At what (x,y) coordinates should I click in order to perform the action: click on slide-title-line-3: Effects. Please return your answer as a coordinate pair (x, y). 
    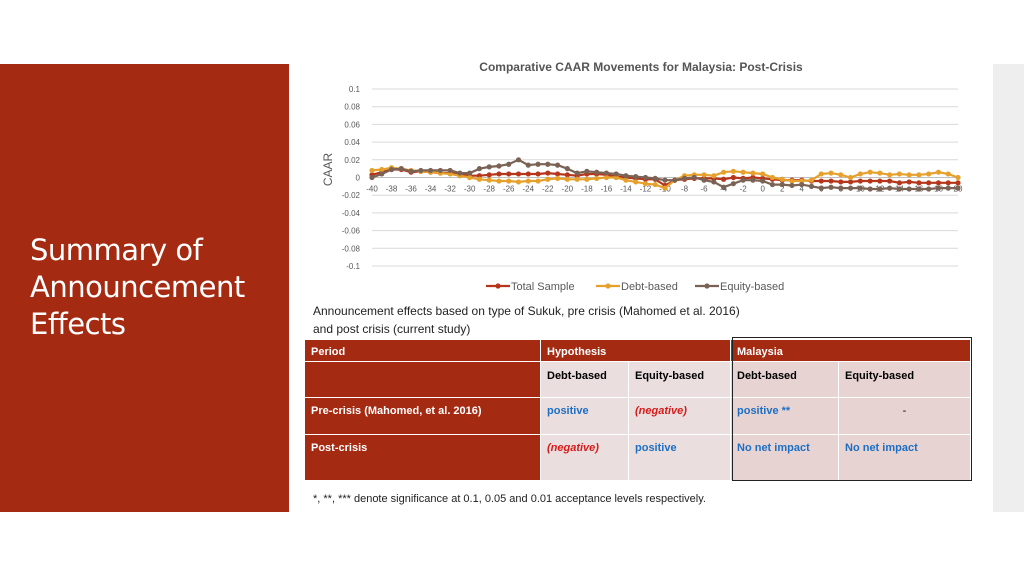
    Looking at the image, I should click on (78, 324).